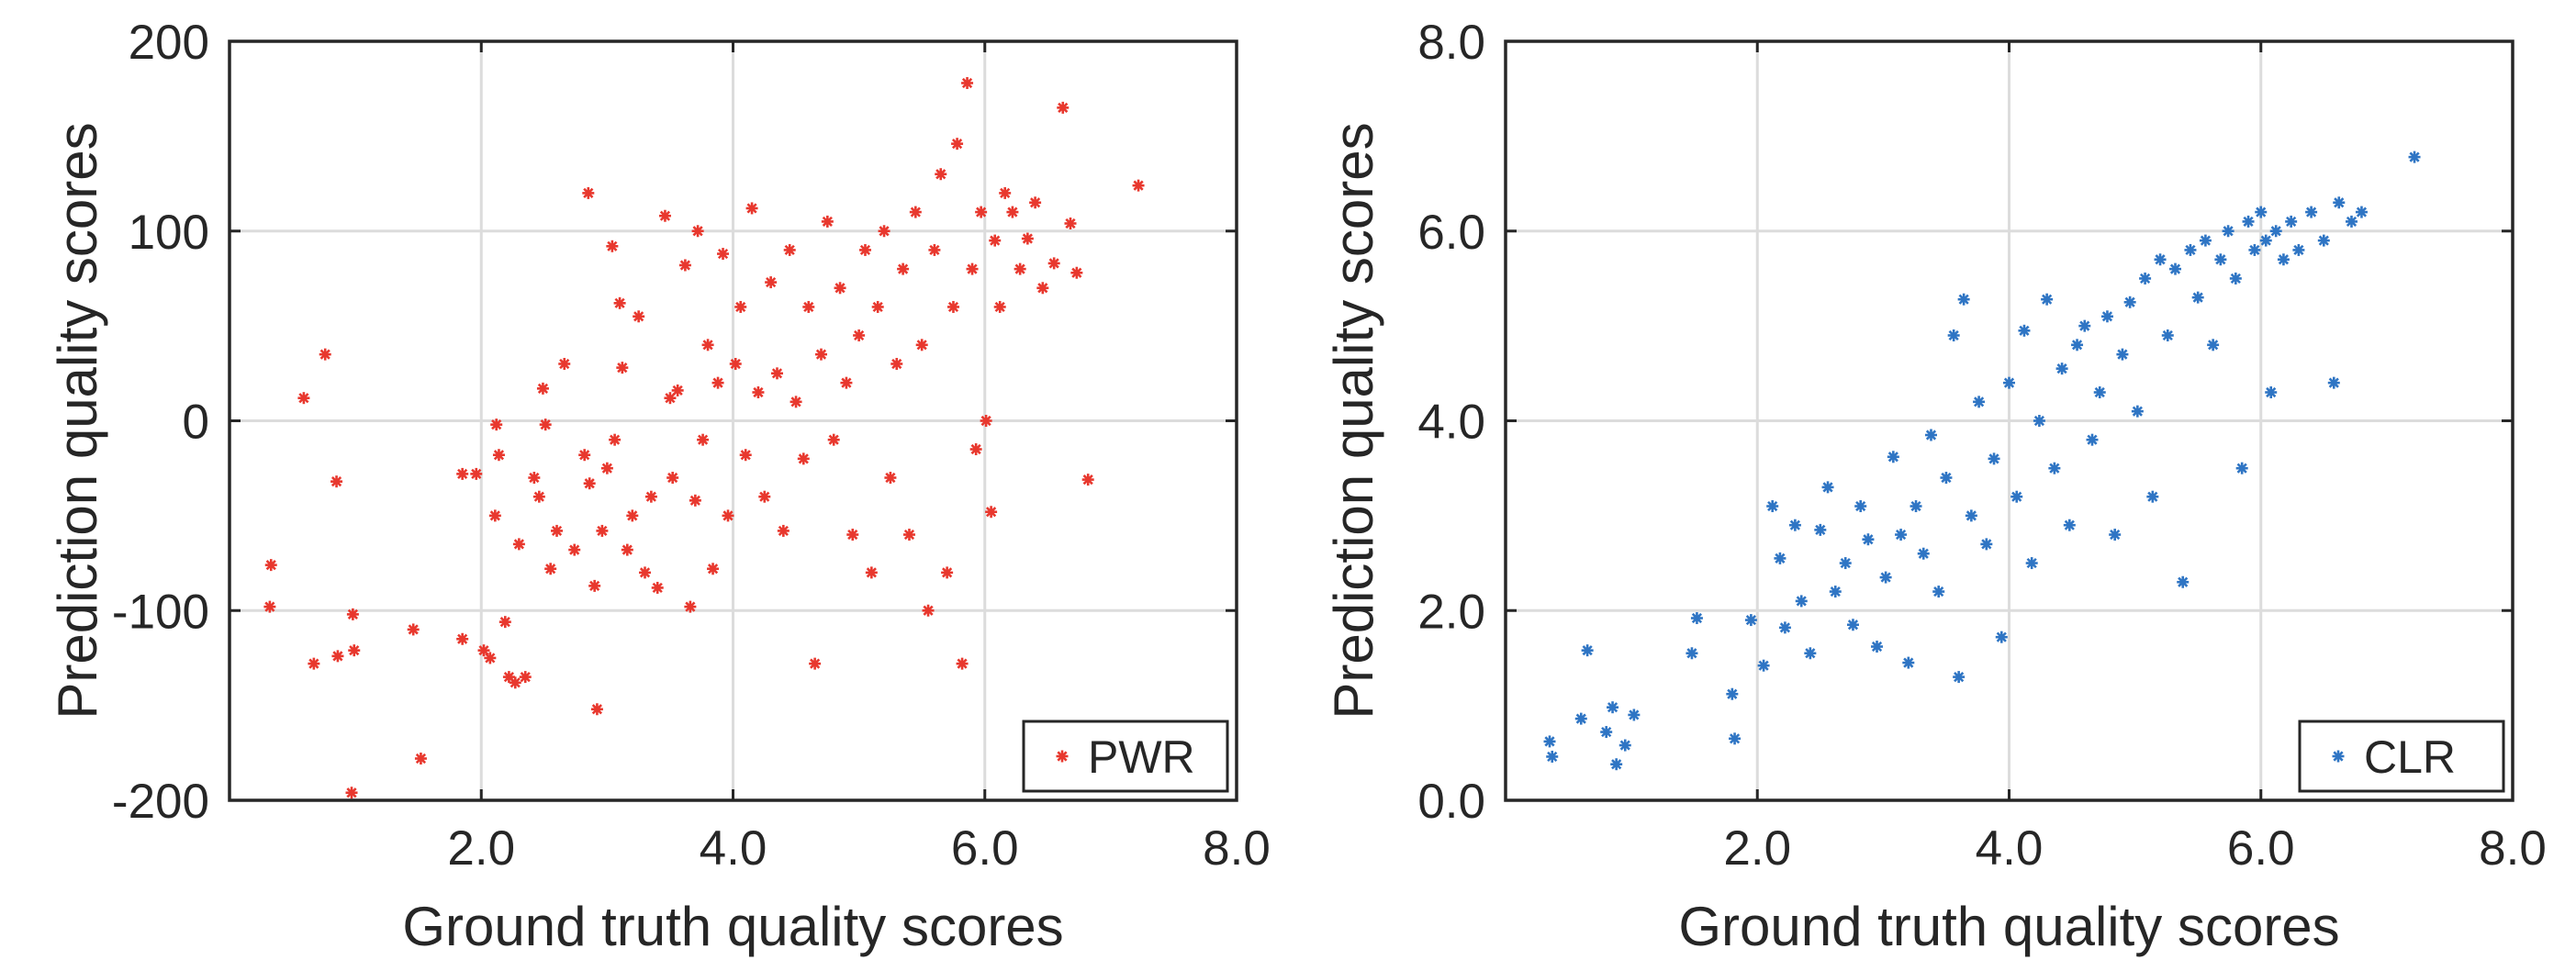 This screenshot has width=2576, height=971. Describe the element at coordinates (2410, 757) in the screenshot. I see `legend-label: CLR` at that location.